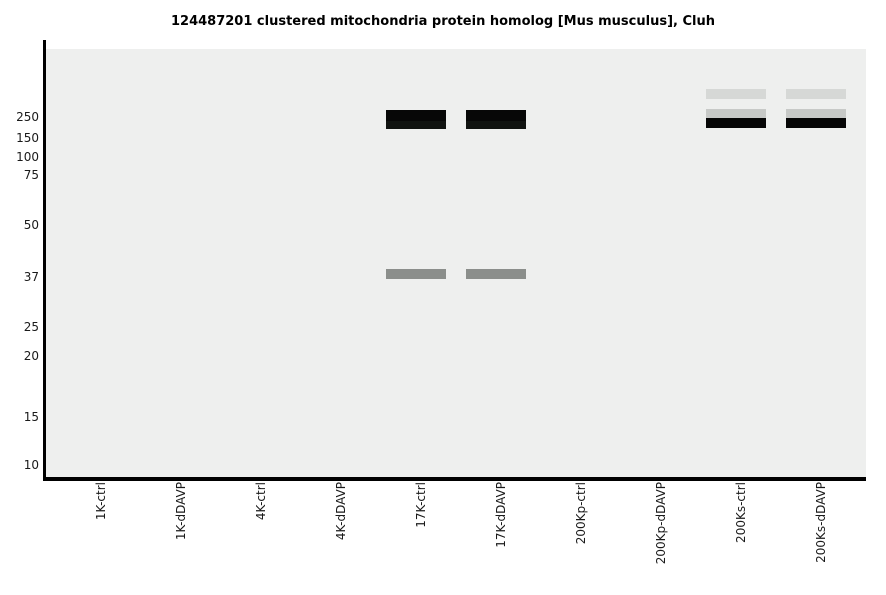  Describe the element at coordinates (31, 277) in the screenshot. I see `y-tick-label: 37` at that location.